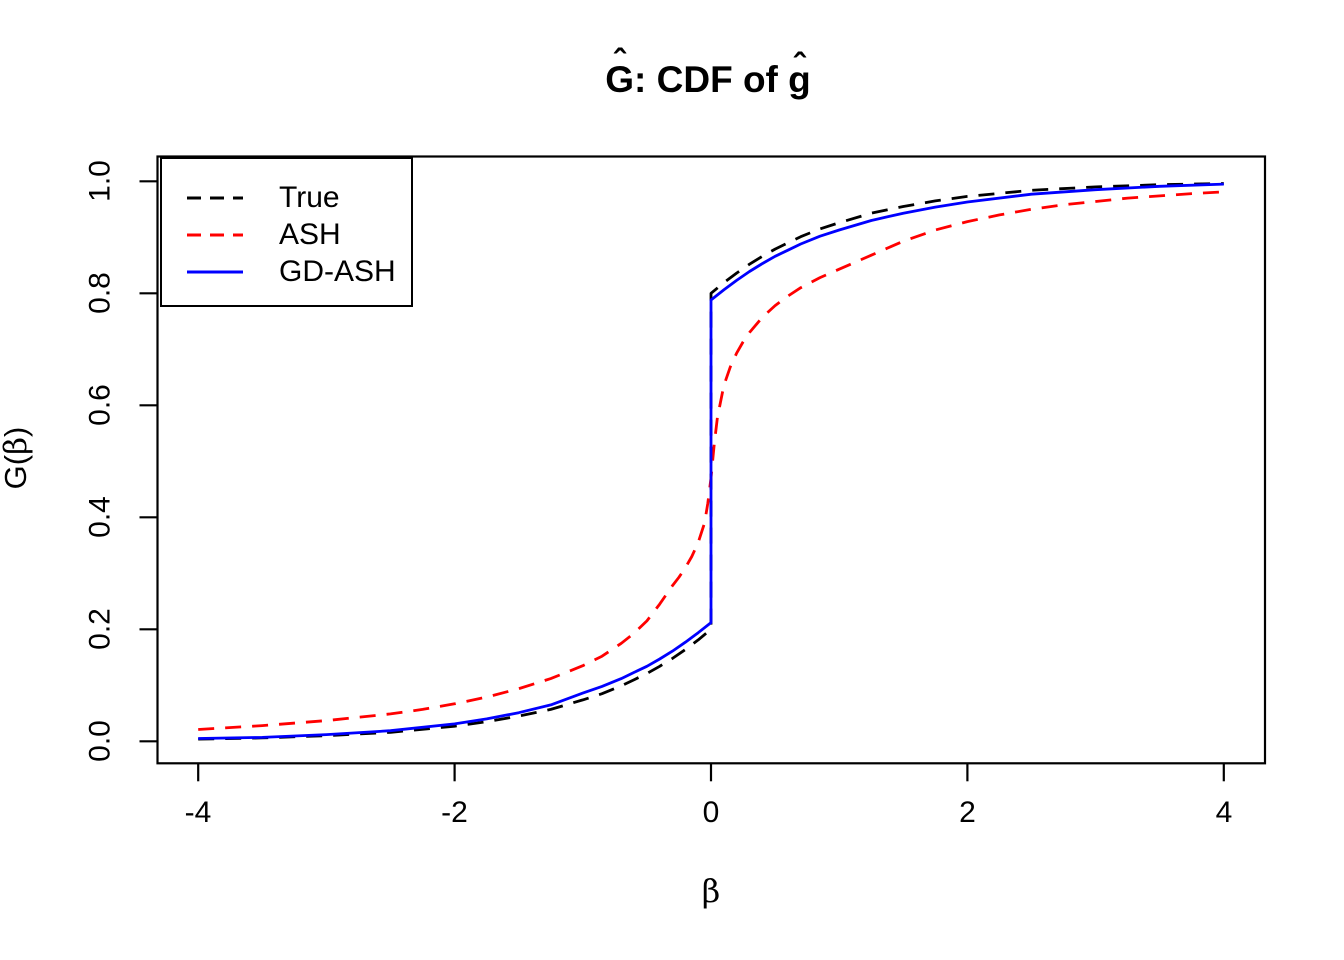 The image size is (1344, 960). Describe the element at coordinates (100, 405) in the screenshot. I see `y-tick-label: 0.6` at that location.